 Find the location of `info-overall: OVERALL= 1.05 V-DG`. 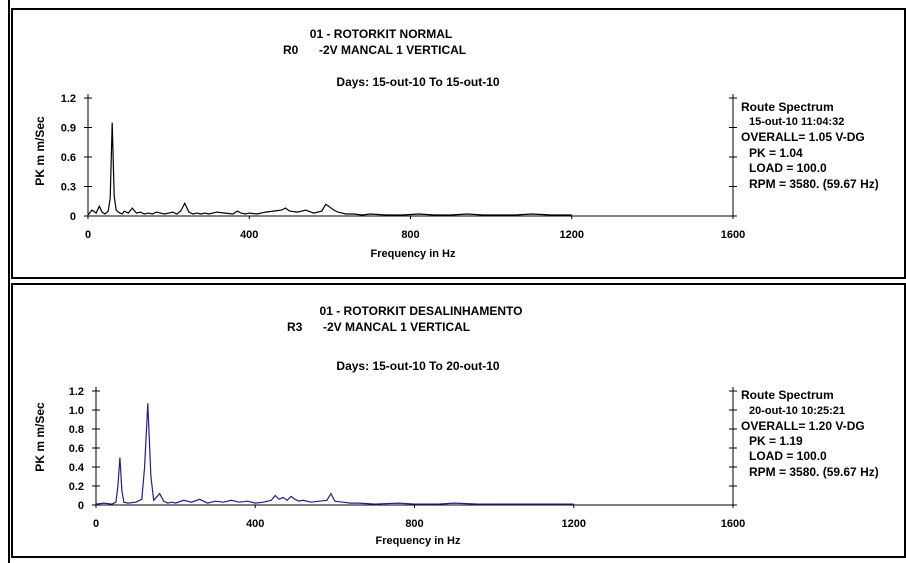

info-overall: OVERALL= 1.05 V-DG is located at coordinates (803, 137).